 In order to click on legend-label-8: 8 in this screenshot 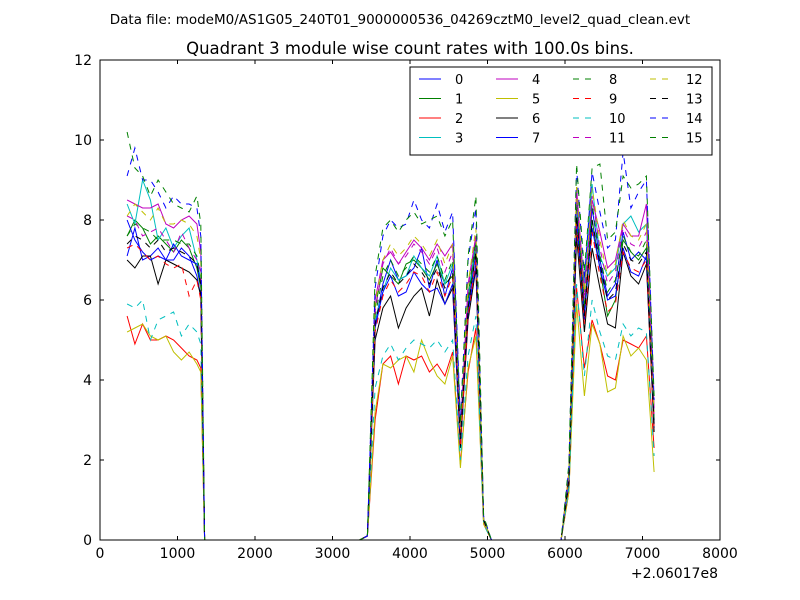, I will do `click(613, 80)`.